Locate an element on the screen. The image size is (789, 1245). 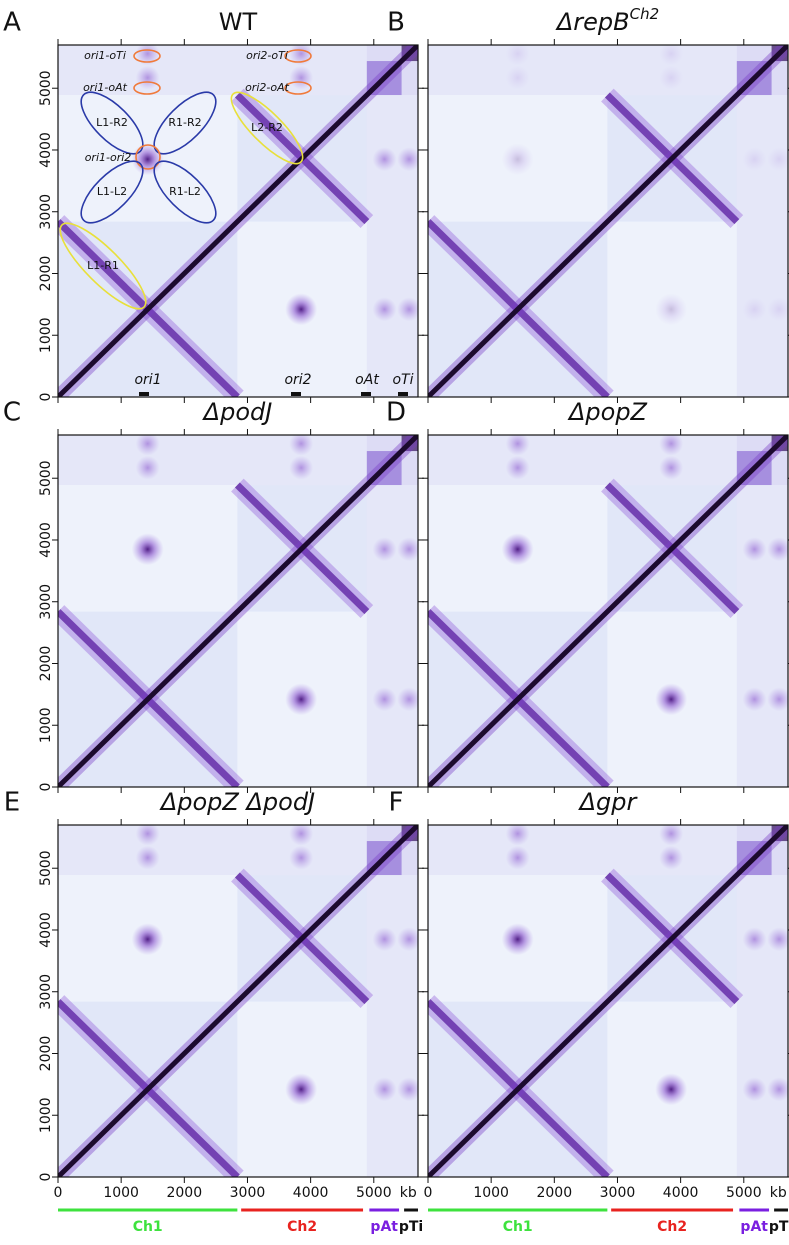
x-tick-label: 4000 is located at coordinates (311, 1193).